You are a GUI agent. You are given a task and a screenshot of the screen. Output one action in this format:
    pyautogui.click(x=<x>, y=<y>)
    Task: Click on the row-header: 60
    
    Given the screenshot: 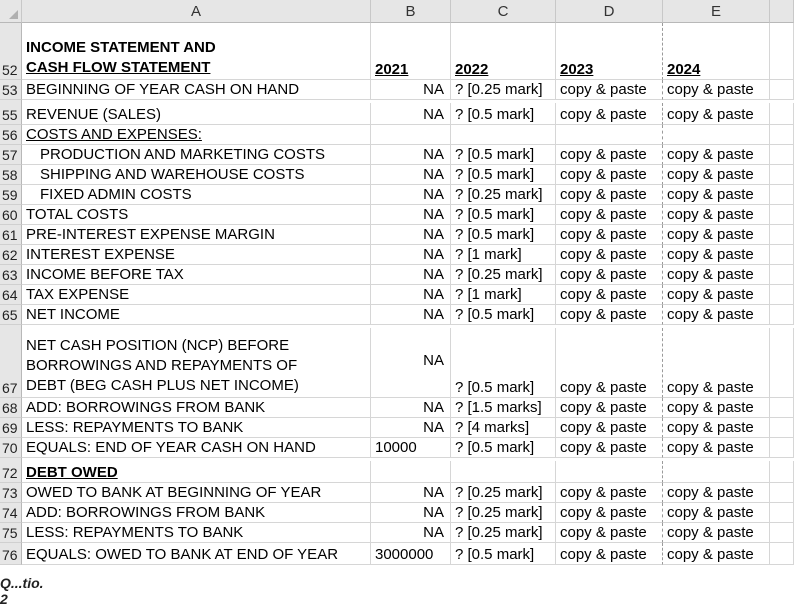 What is the action you would take?
    pyautogui.click(x=11, y=215)
    